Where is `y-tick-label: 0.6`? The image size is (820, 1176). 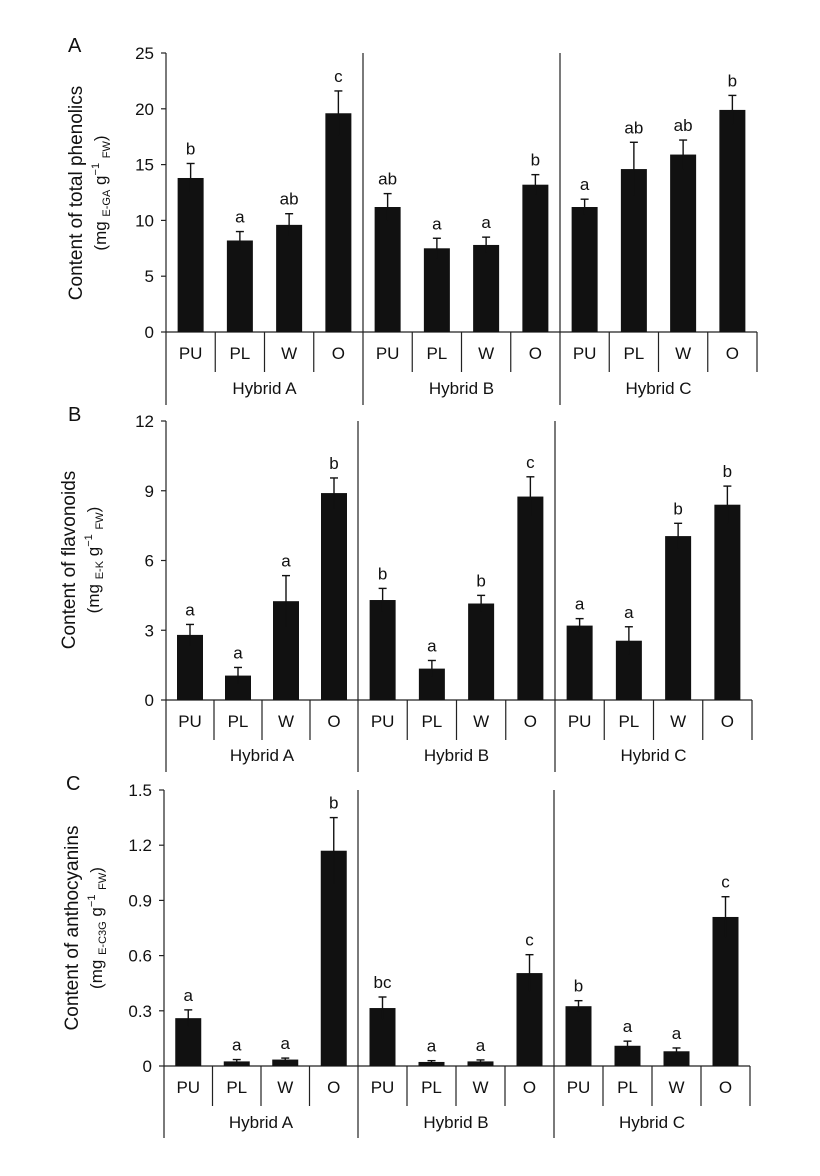 y-tick-label: 0.6 is located at coordinates (140, 956).